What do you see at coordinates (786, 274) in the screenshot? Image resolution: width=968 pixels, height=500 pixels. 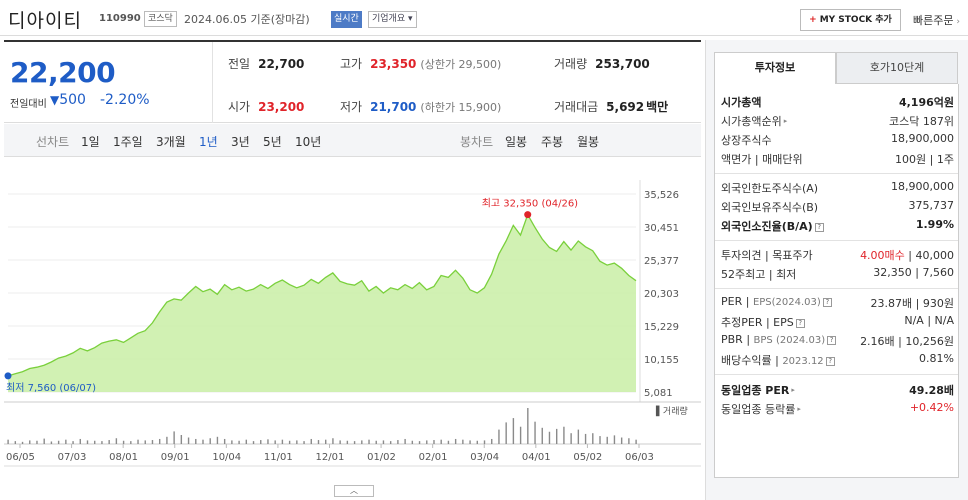 I see `52w-low-label: 최저` at bounding box center [786, 274].